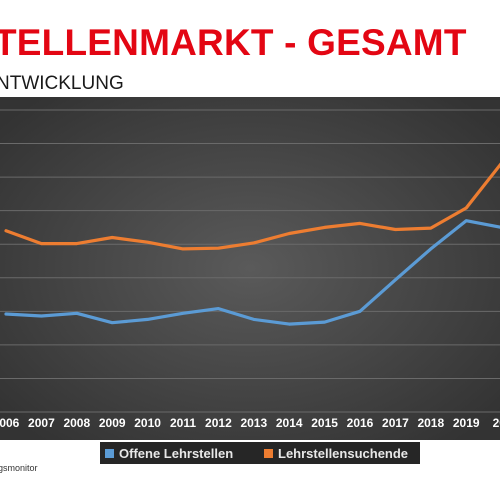 The image size is (500, 500). What do you see at coordinates (41, 423) in the screenshot?
I see `x-tick-label: 2007` at bounding box center [41, 423].